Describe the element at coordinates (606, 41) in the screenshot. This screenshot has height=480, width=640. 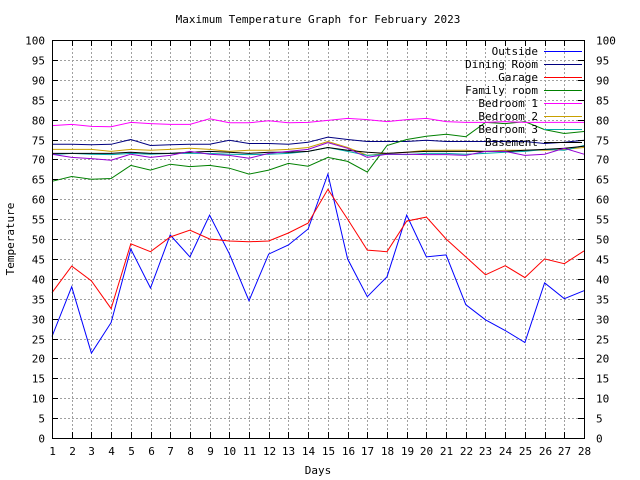
I see `y2-tick-label: 100` at that location.